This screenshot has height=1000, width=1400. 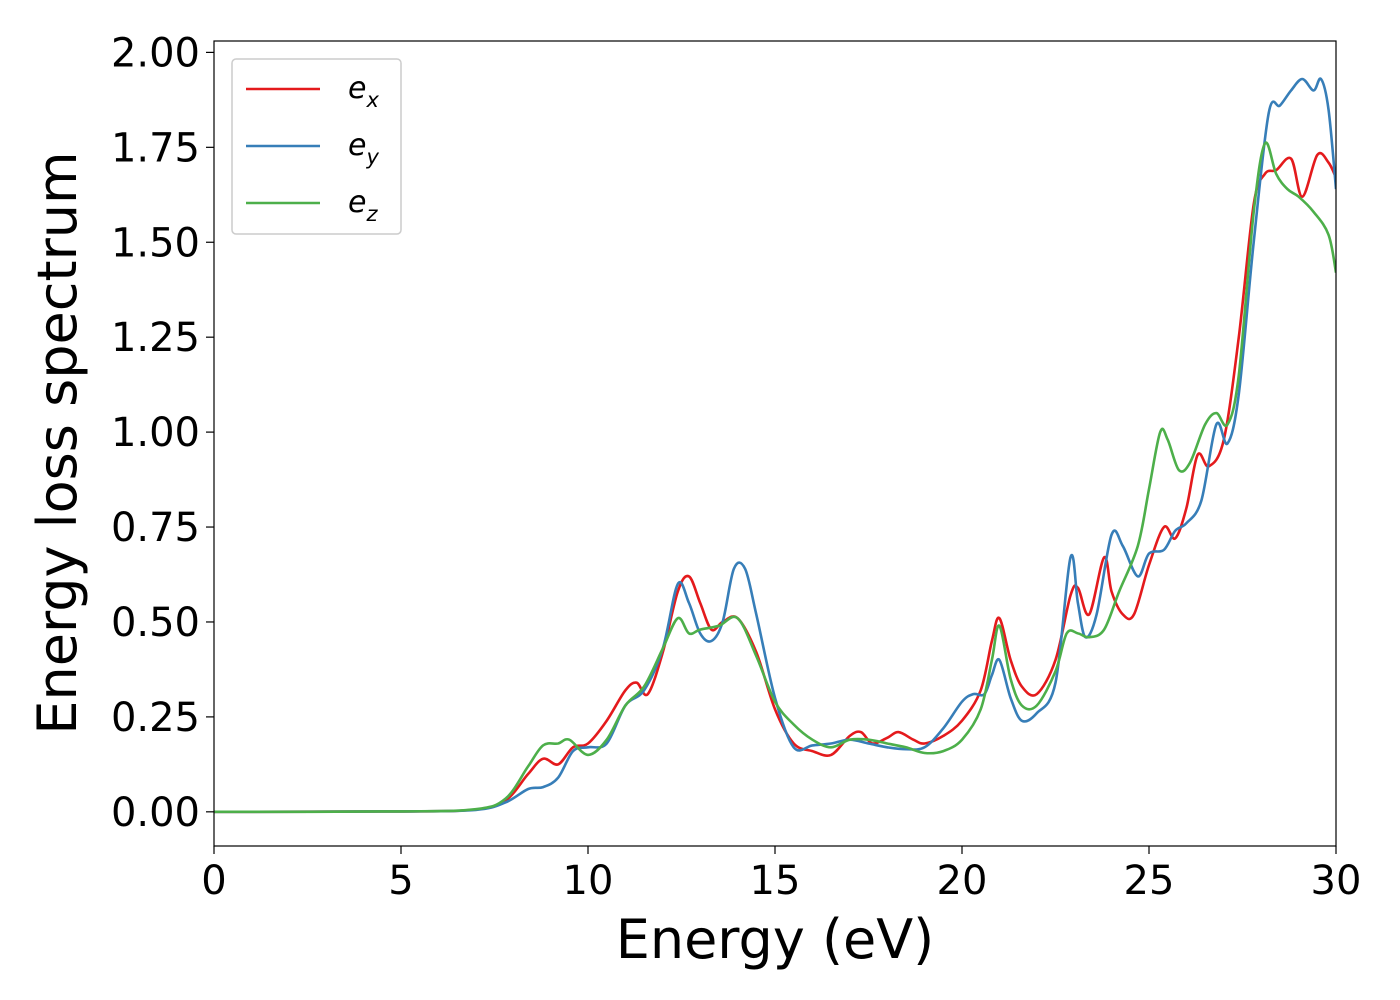 What do you see at coordinates (588, 881) in the screenshot?
I see `x-tick-label: 10` at bounding box center [588, 881].